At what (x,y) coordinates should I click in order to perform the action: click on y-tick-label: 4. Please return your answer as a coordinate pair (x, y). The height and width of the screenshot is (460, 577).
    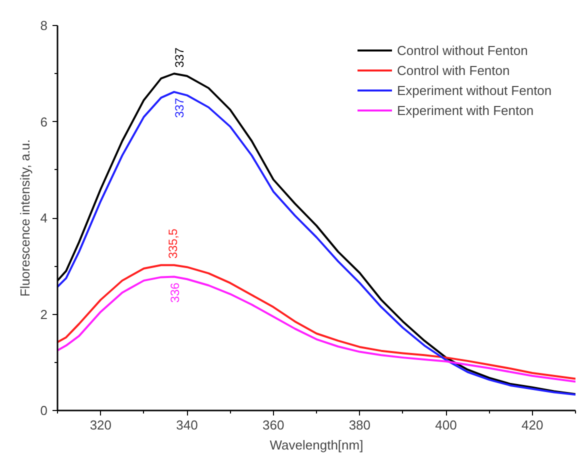
    Looking at the image, I should click on (44, 218).